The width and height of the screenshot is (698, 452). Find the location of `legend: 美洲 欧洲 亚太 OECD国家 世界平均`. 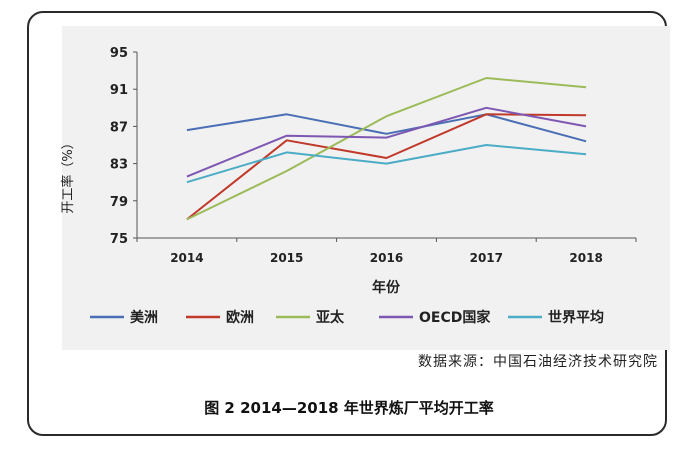

legend: 美洲 欧洲 亚太 OECD国家 世界平均 is located at coordinates (347, 317).